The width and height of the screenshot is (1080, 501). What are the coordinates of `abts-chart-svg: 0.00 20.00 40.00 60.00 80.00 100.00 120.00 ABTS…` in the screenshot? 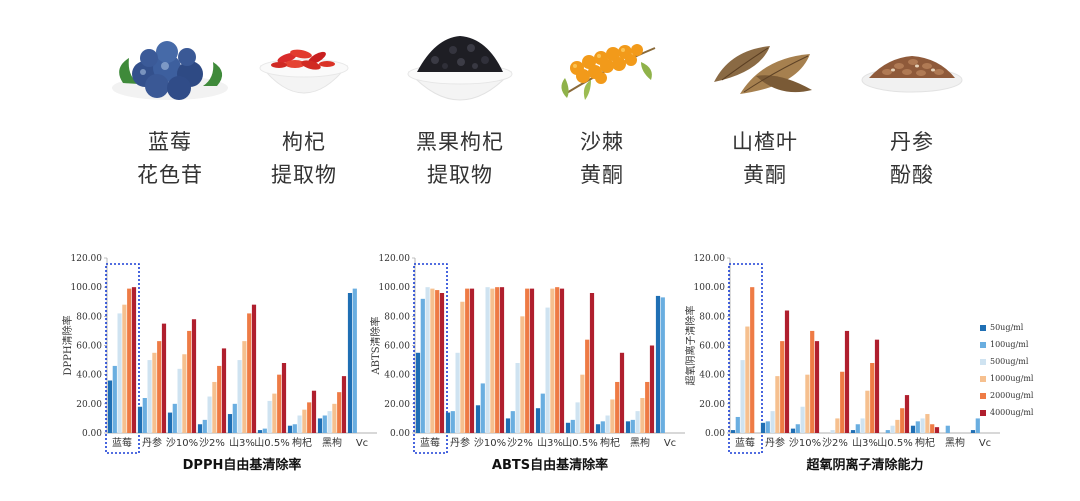 It's located at (527, 363).